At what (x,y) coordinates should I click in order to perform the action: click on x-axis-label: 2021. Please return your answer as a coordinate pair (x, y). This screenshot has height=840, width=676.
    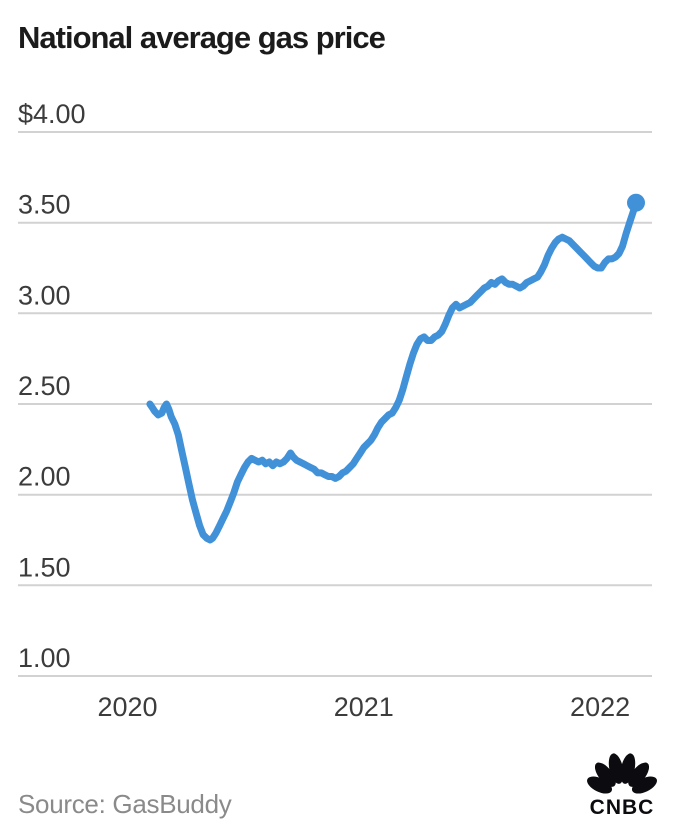
    Looking at the image, I should click on (364, 707).